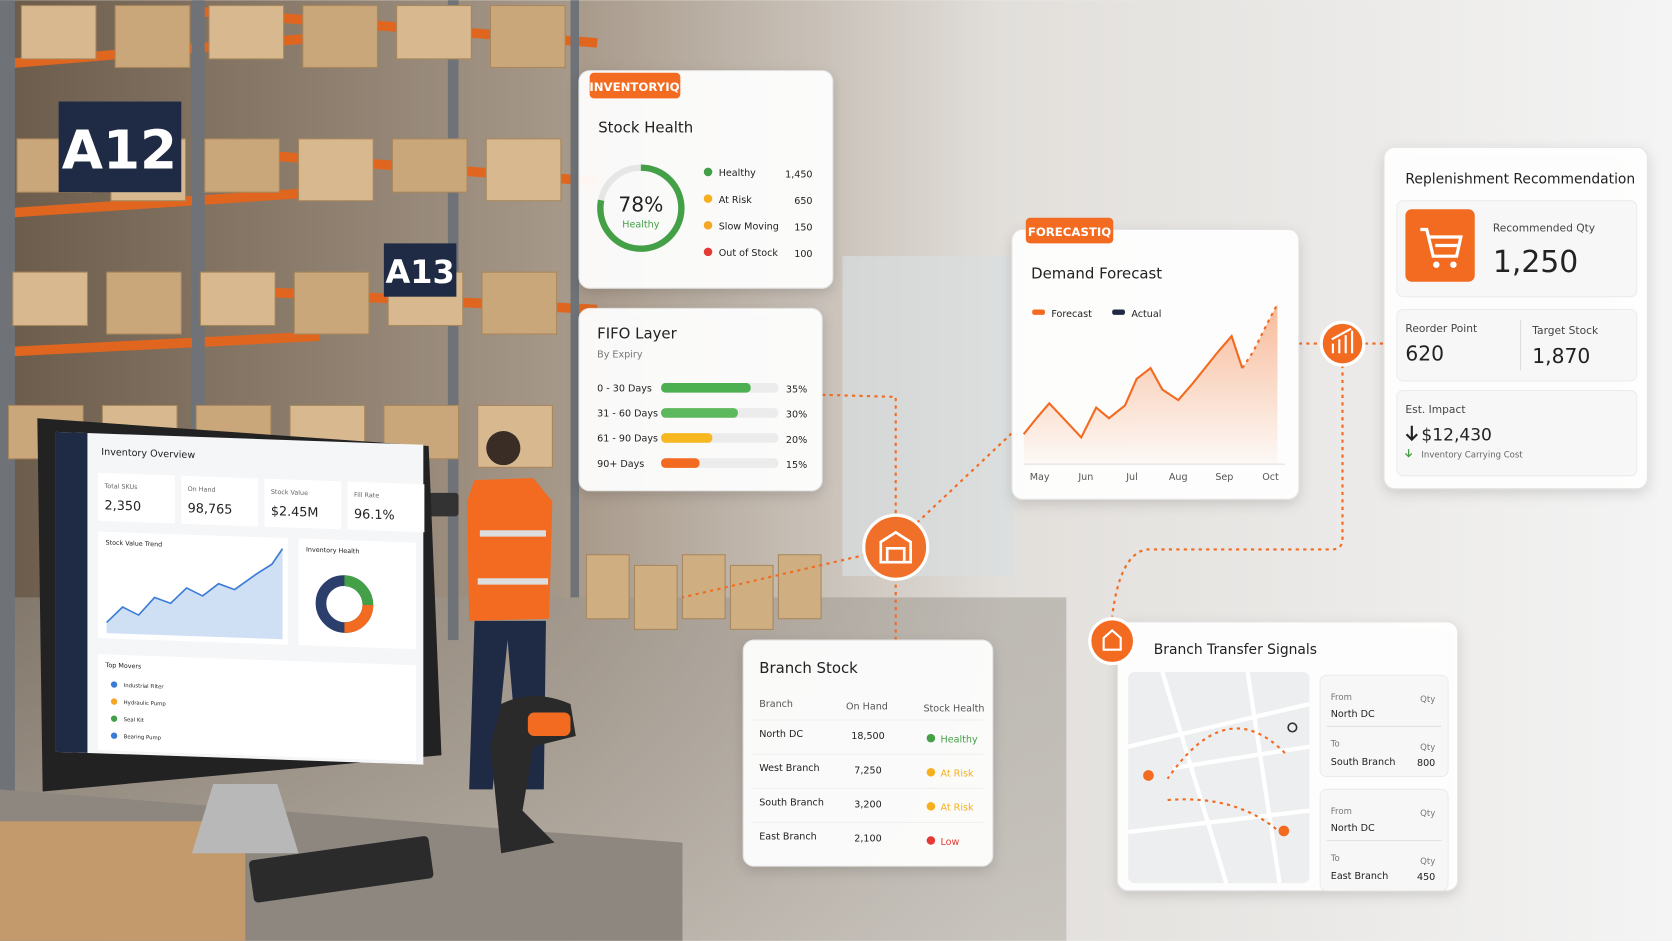 The height and width of the screenshot is (941, 1672). I want to click on growth-glyph, so click(1342, 340).